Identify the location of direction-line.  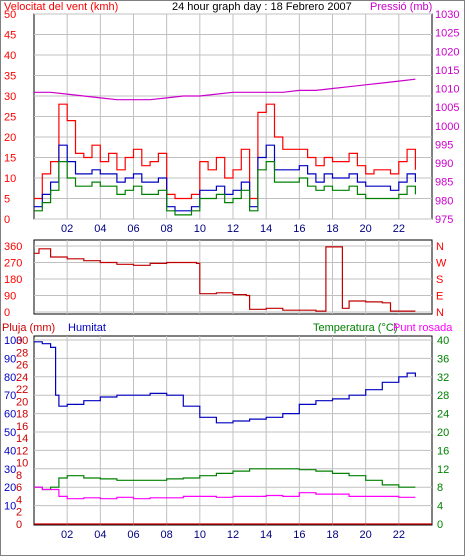
(225, 279).